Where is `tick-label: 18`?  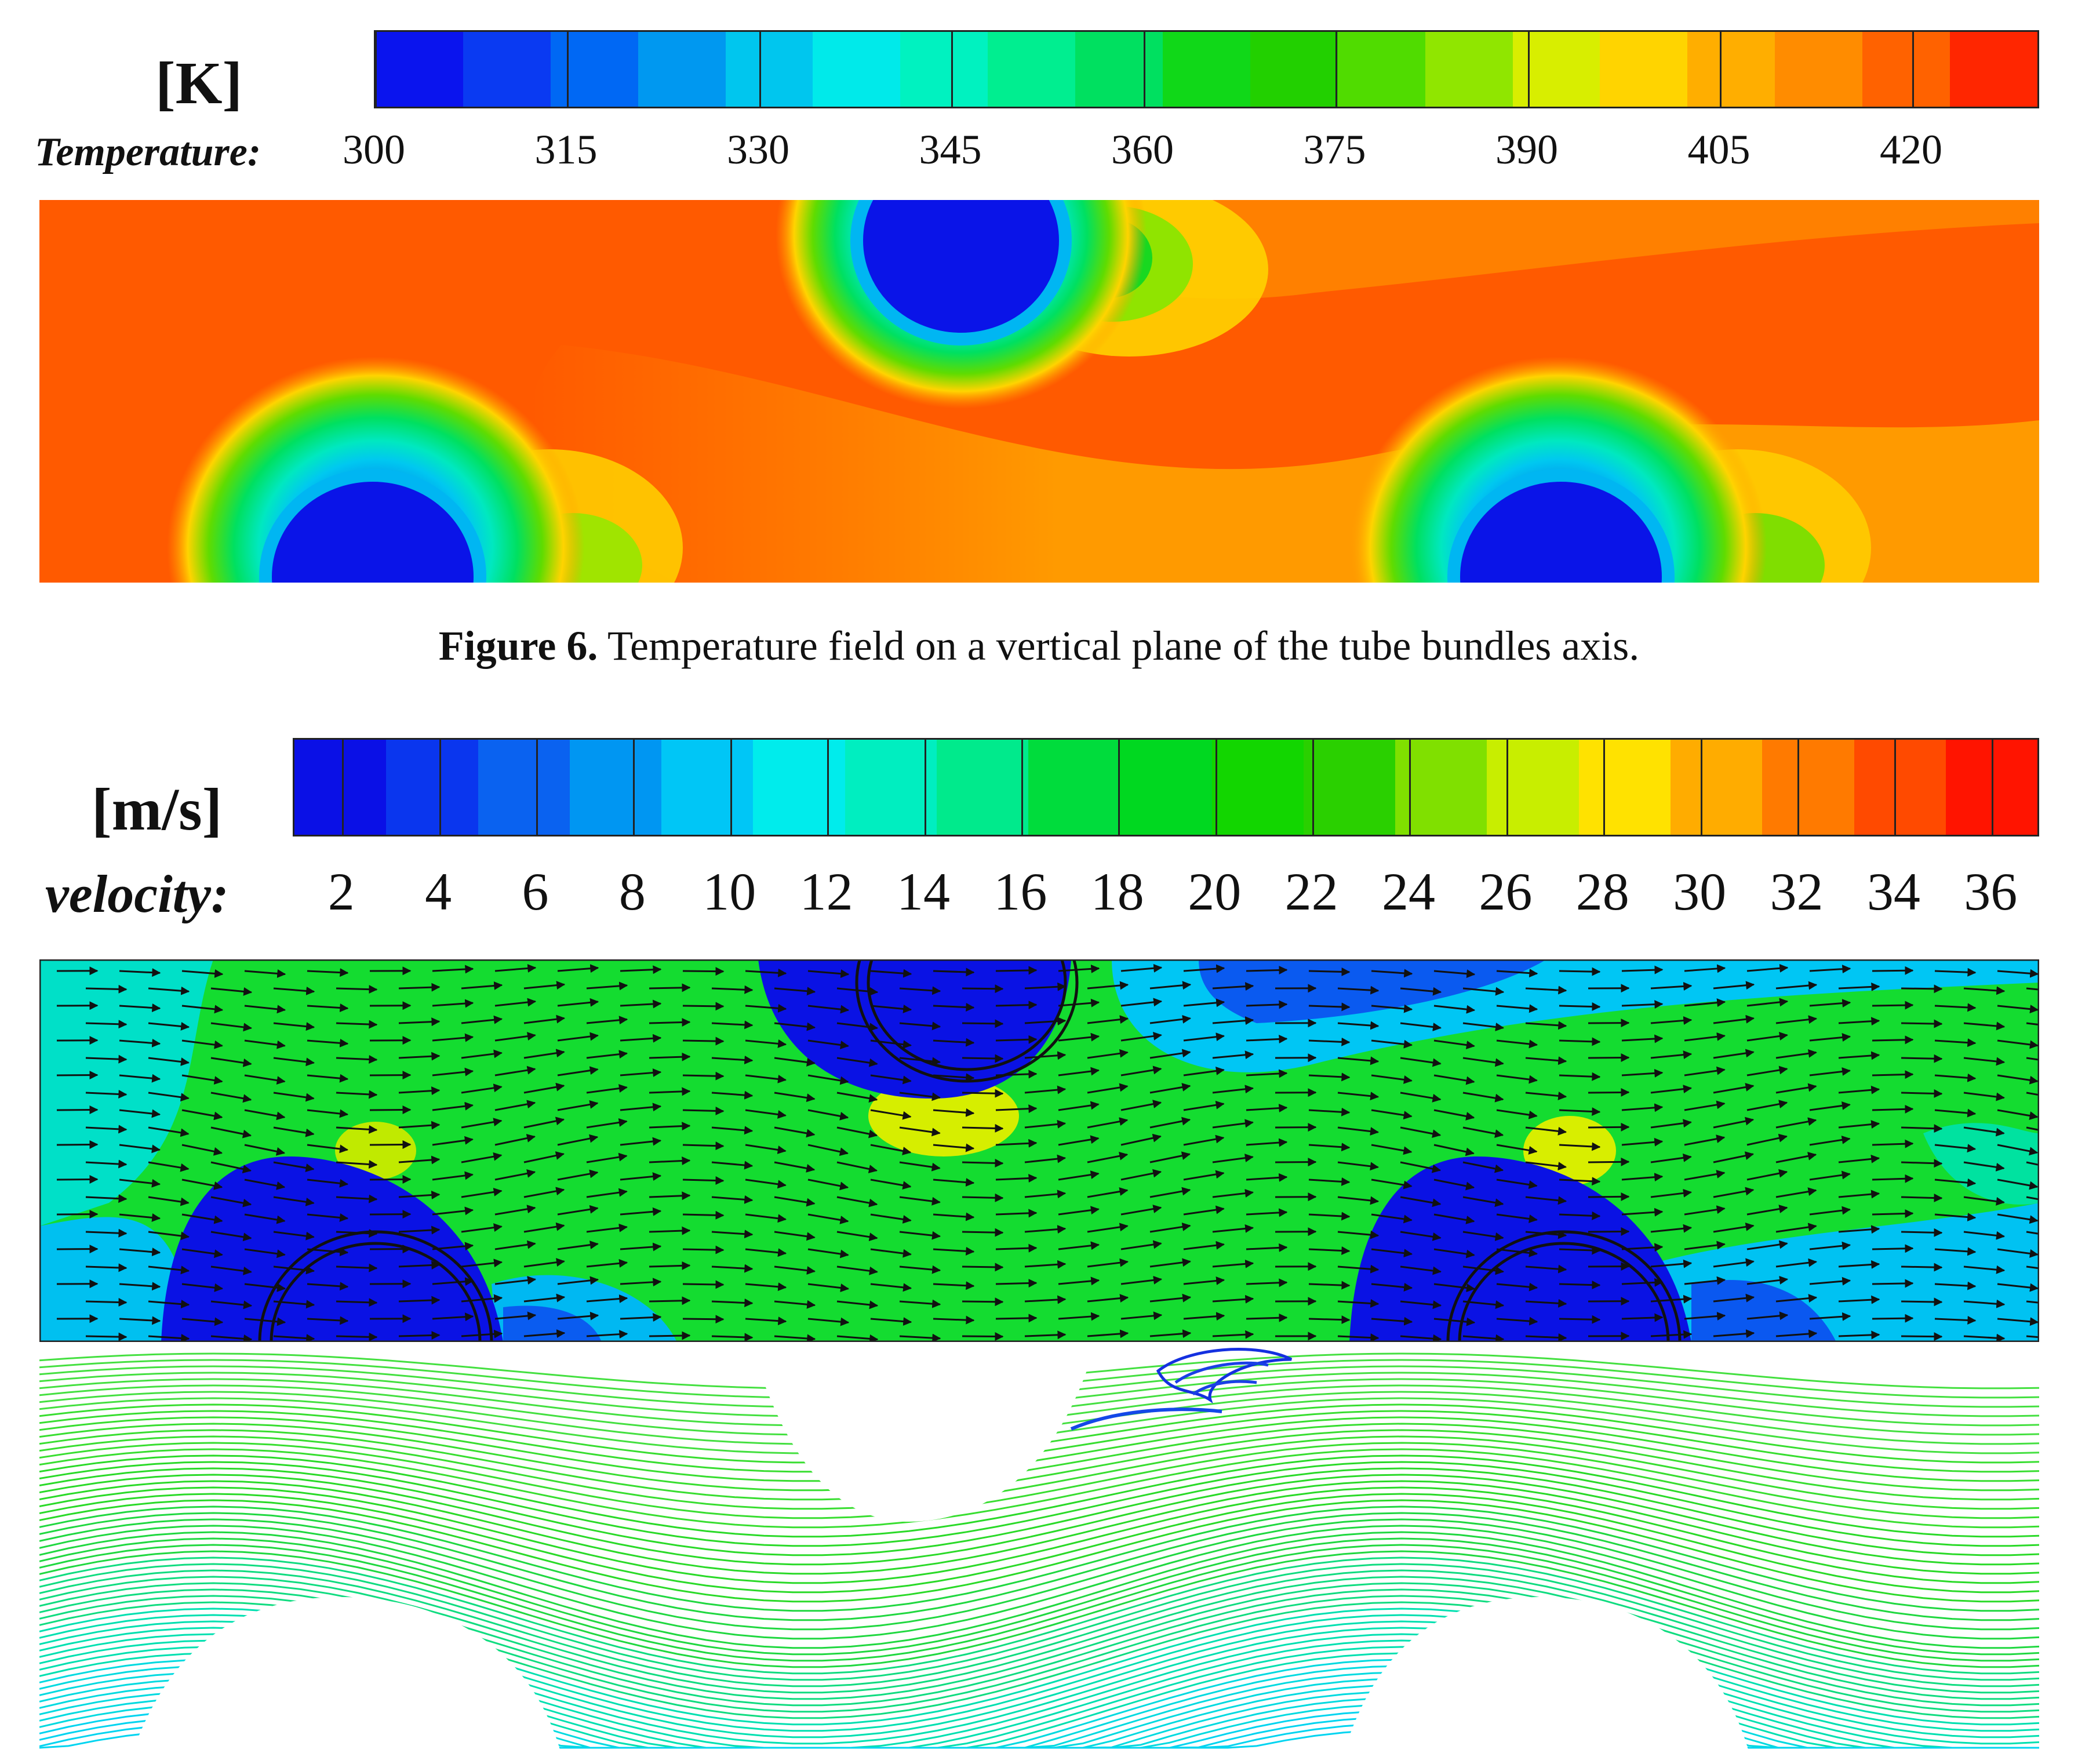
tick-label: 18 is located at coordinates (1117, 891).